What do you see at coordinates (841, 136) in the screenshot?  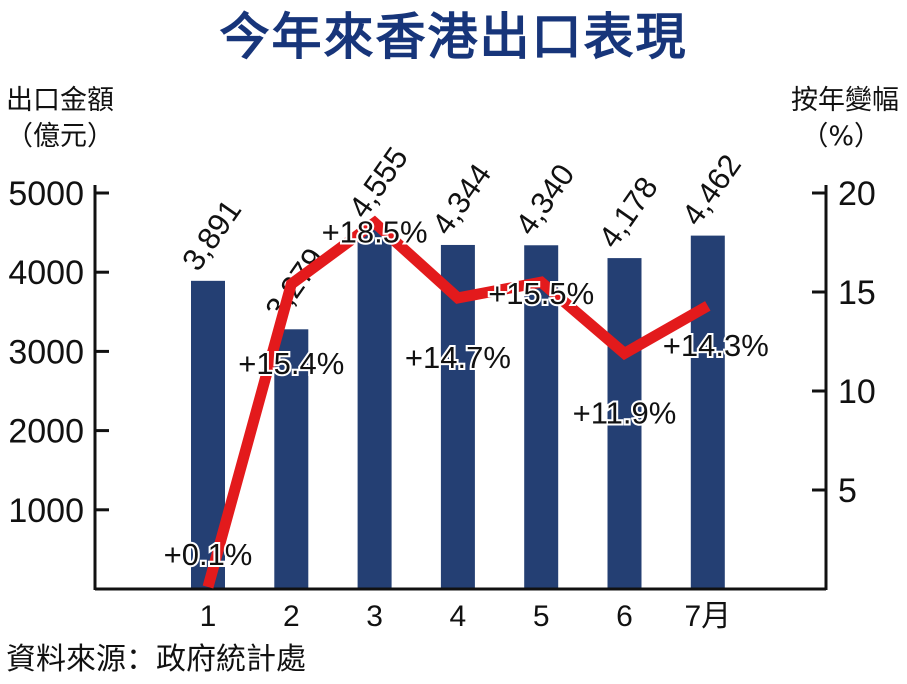 I see `right-axis-unit: （%）` at bounding box center [841, 136].